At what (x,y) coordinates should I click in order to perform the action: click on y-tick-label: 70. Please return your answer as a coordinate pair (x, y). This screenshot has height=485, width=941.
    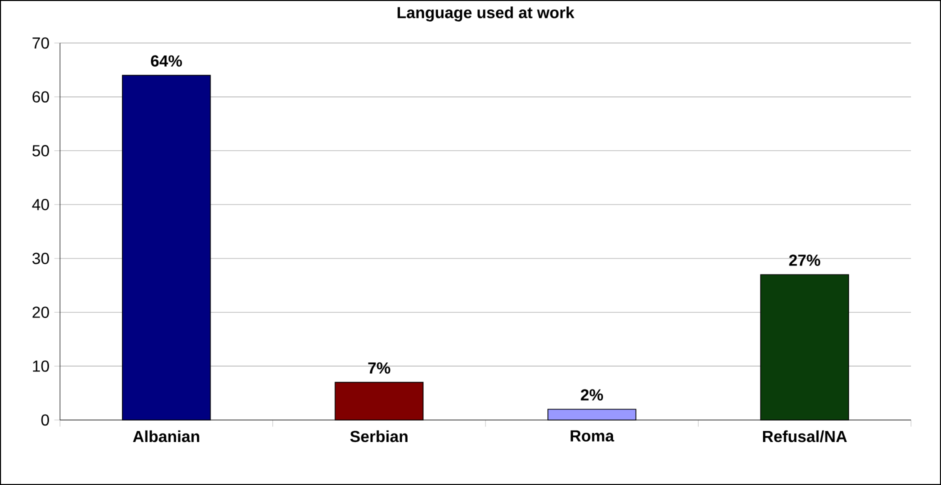
    Looking at the image, I should click on (40, 43).